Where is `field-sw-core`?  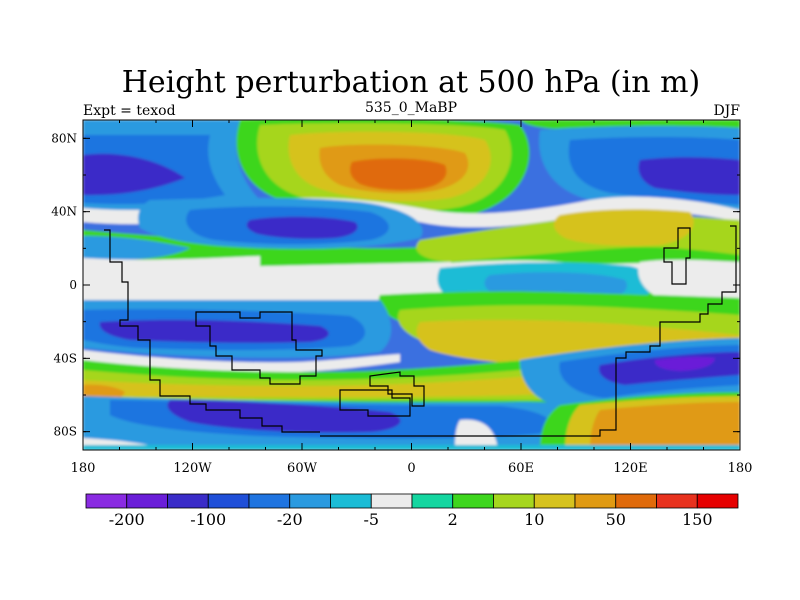
field-sw-core is located at coordinates (214, 331).